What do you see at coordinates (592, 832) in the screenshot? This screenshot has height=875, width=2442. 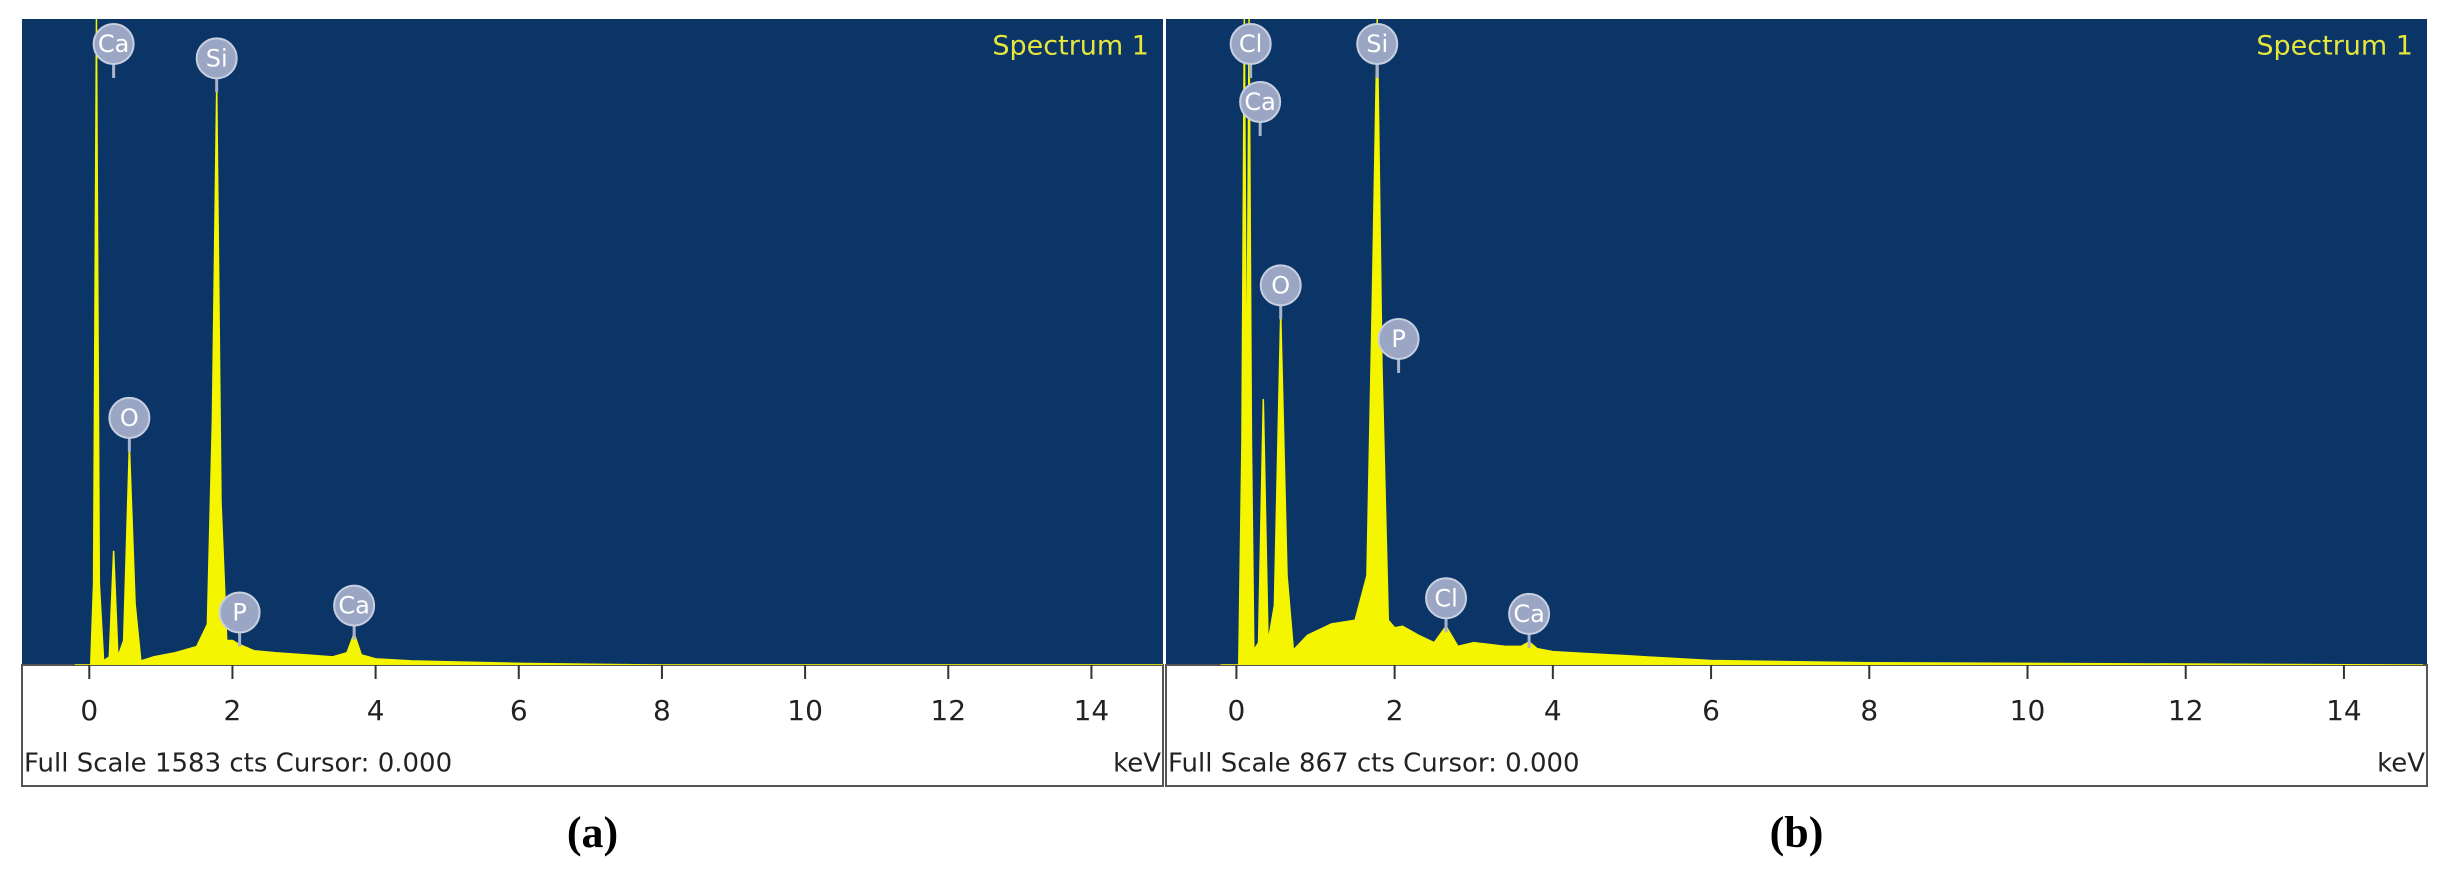 I see `caption: (a)` at bounding box center [592, 832].